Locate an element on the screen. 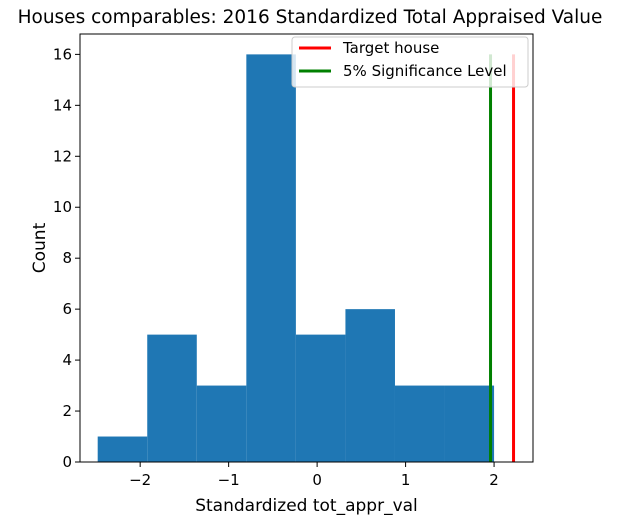 The width and height of the screenshot is (620, 522). y-tick-label: 8 is located at coordinates (67, 258).